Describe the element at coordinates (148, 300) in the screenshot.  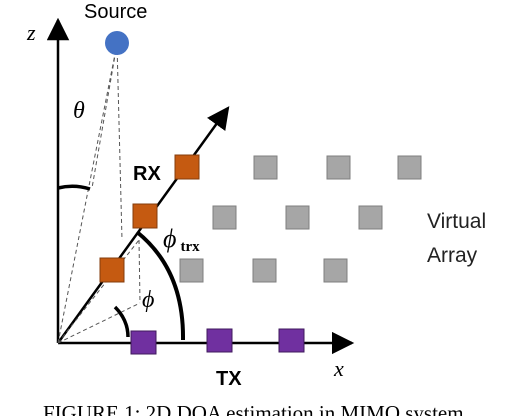
I see `phi-label: ϕ` at that location.